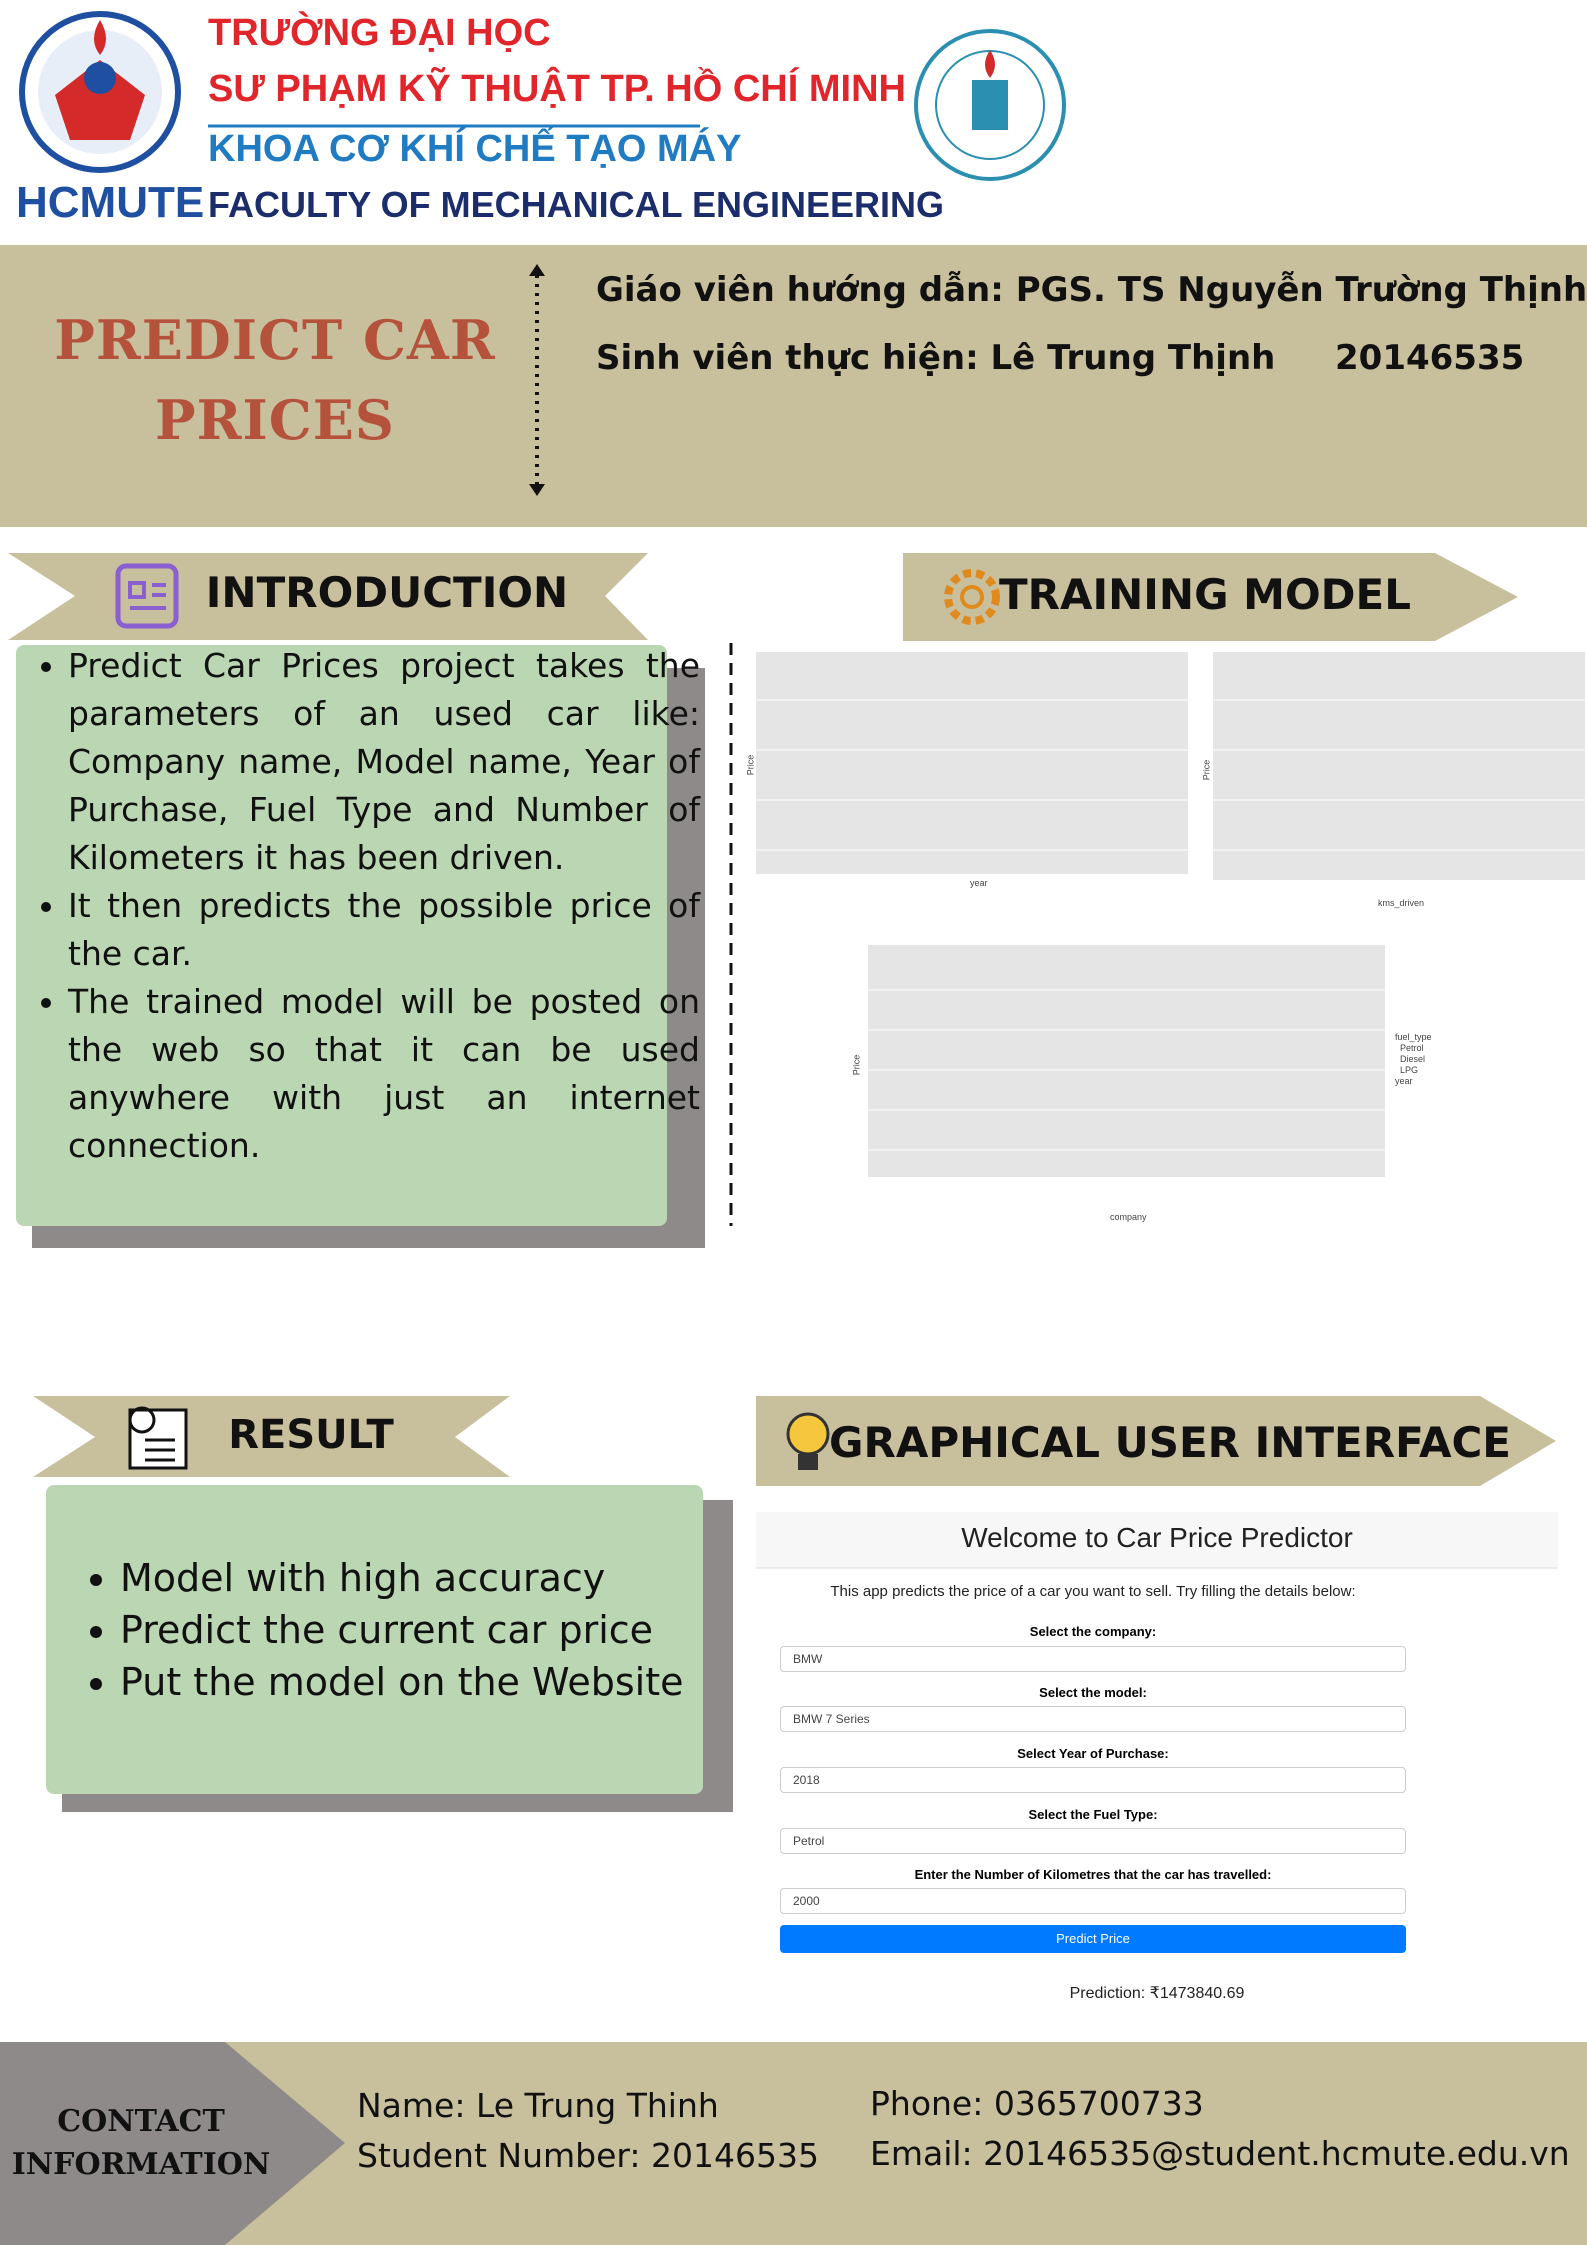 This screenshot has width=1587, height=2245. Describe the element at coordinates (793, 386) in the screenshot. I see `title-band` at that location.